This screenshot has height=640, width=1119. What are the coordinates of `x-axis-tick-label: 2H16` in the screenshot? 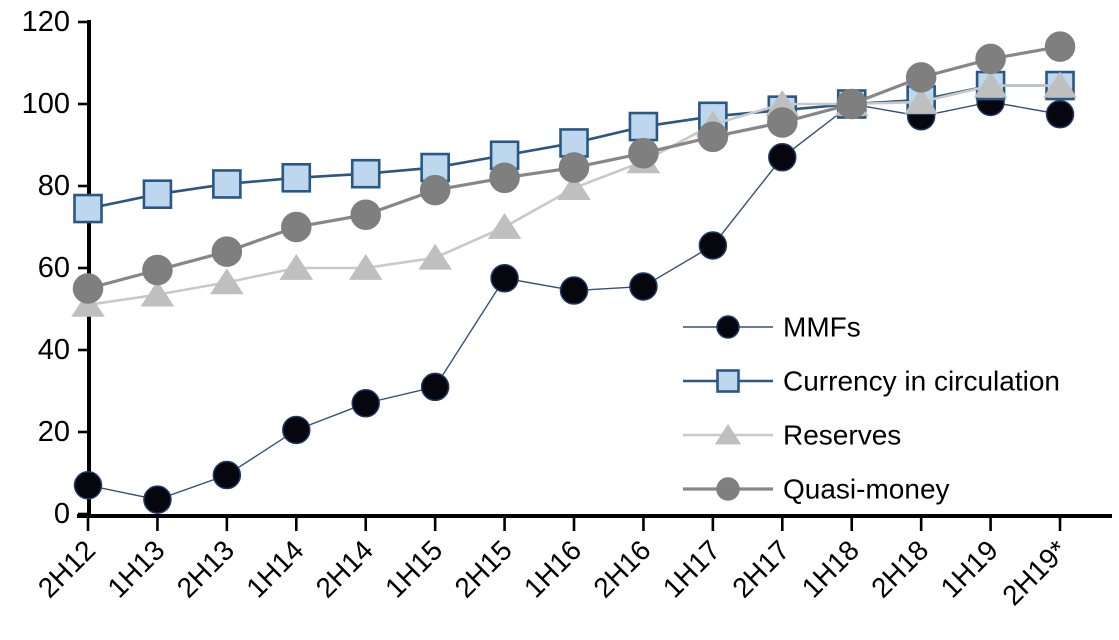 It's located at (621, 568).